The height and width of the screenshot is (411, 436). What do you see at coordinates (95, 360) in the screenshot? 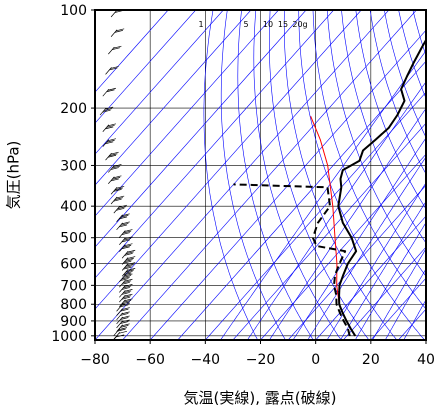
I see `x-tick-label: −80` at bounding box center [95, 360].